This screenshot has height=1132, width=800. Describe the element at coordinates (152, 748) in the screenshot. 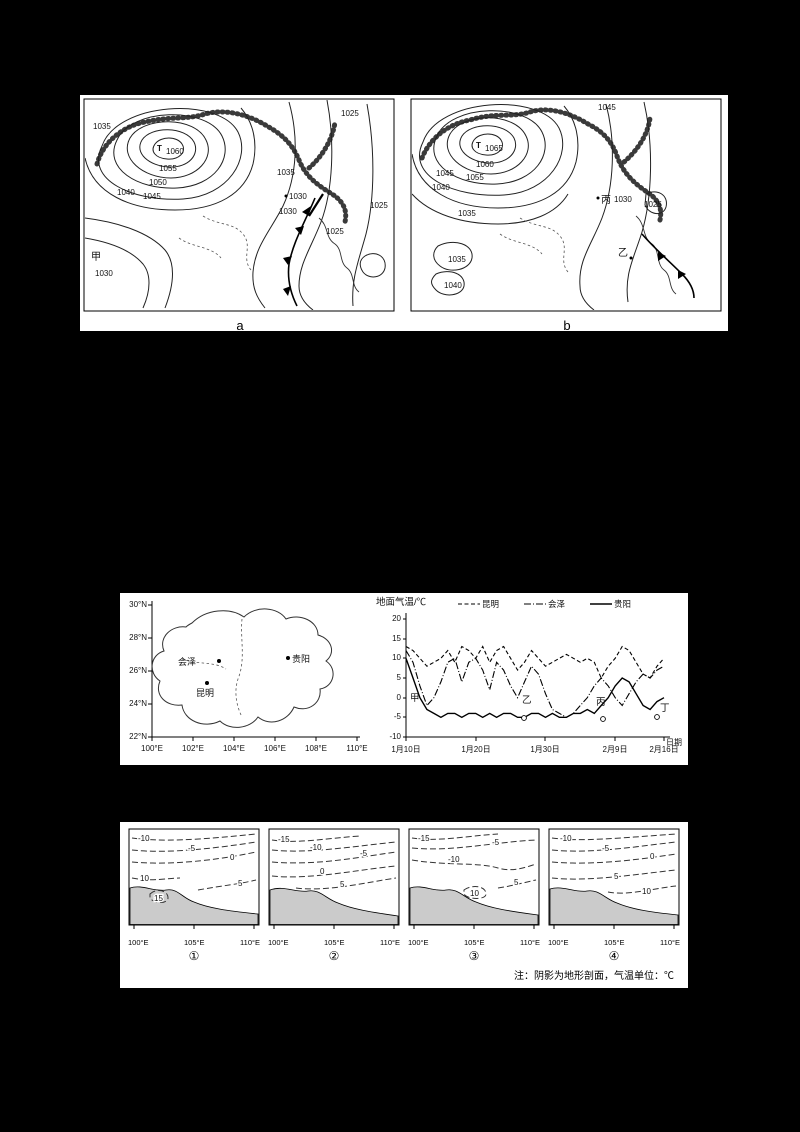

I see `svg-text: 100°E` at that location.